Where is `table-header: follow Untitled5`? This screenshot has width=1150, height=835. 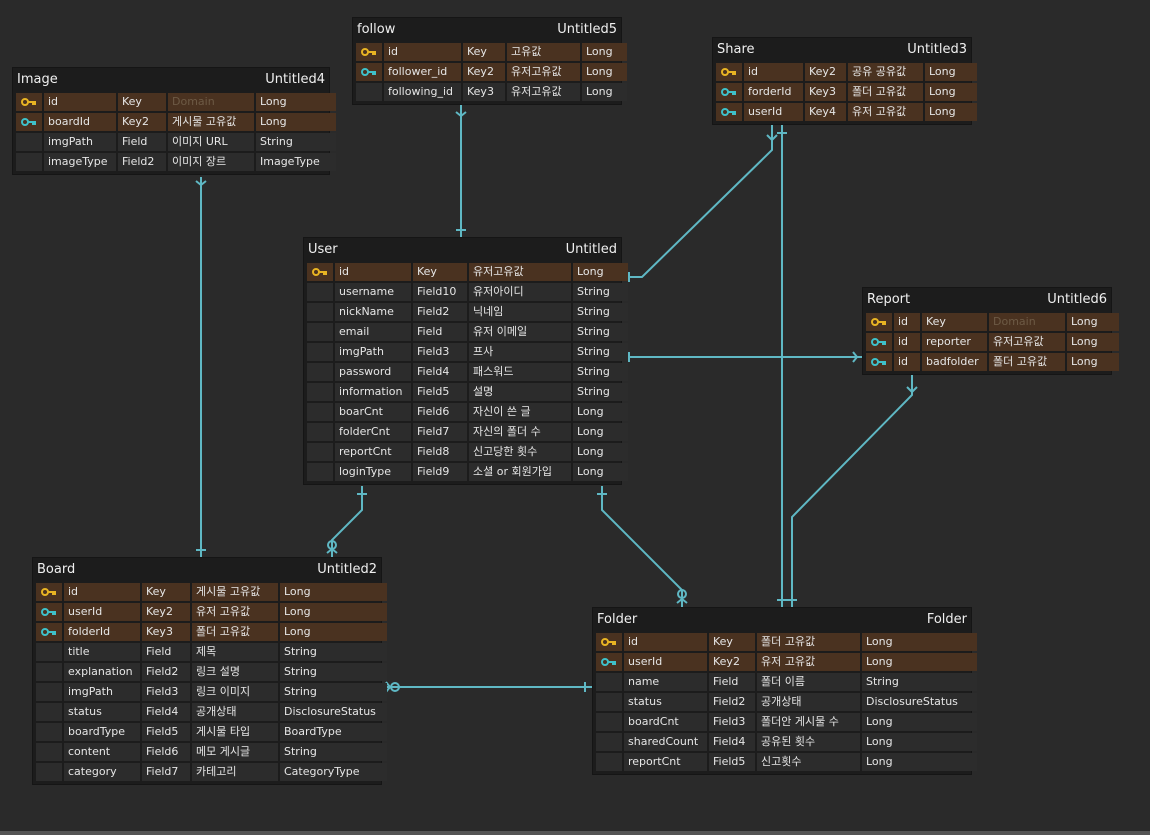 table-header: follow Untitled5 is located at coordinates (487, 30).